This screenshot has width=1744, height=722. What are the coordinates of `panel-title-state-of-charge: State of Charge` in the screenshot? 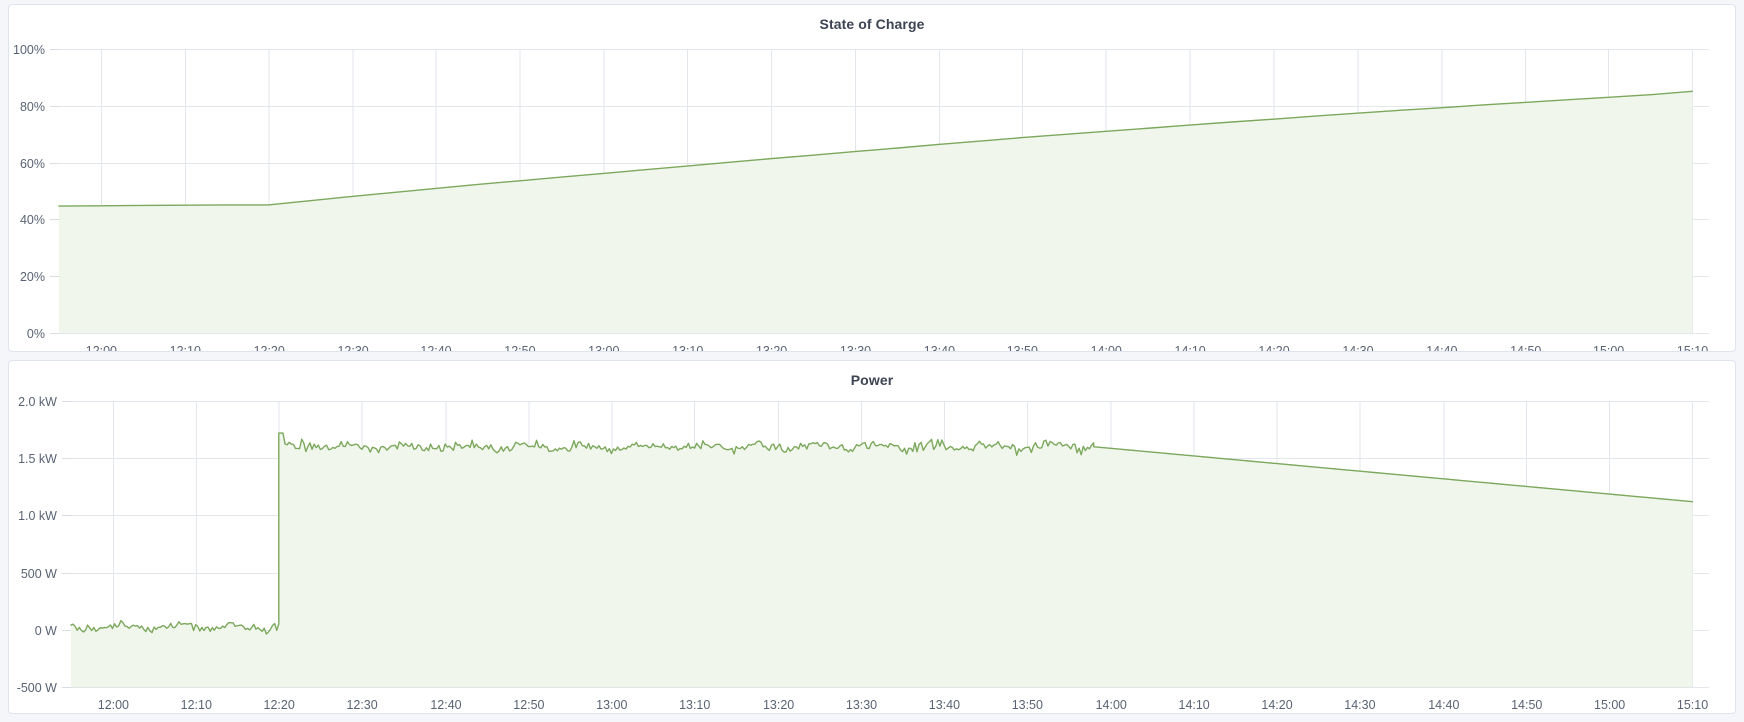 It's located at (872, 24).